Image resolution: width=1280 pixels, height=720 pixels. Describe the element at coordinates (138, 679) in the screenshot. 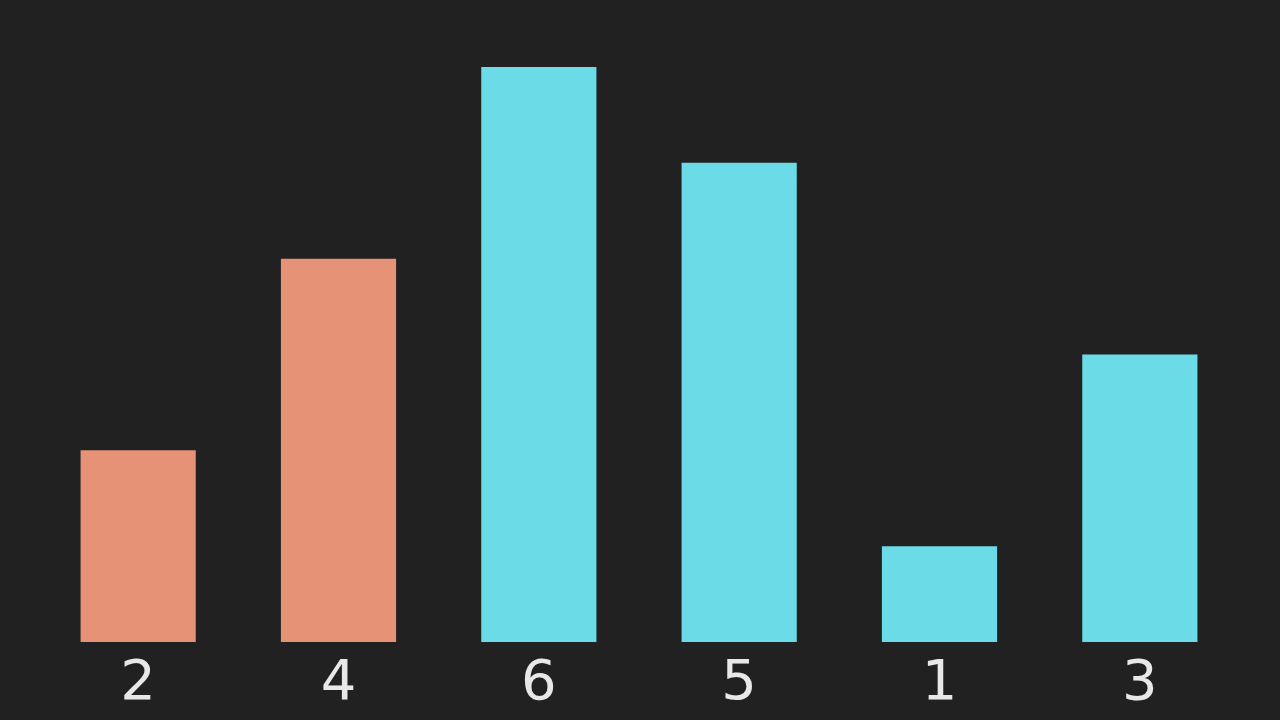

I see `data-label: 2` at that location.